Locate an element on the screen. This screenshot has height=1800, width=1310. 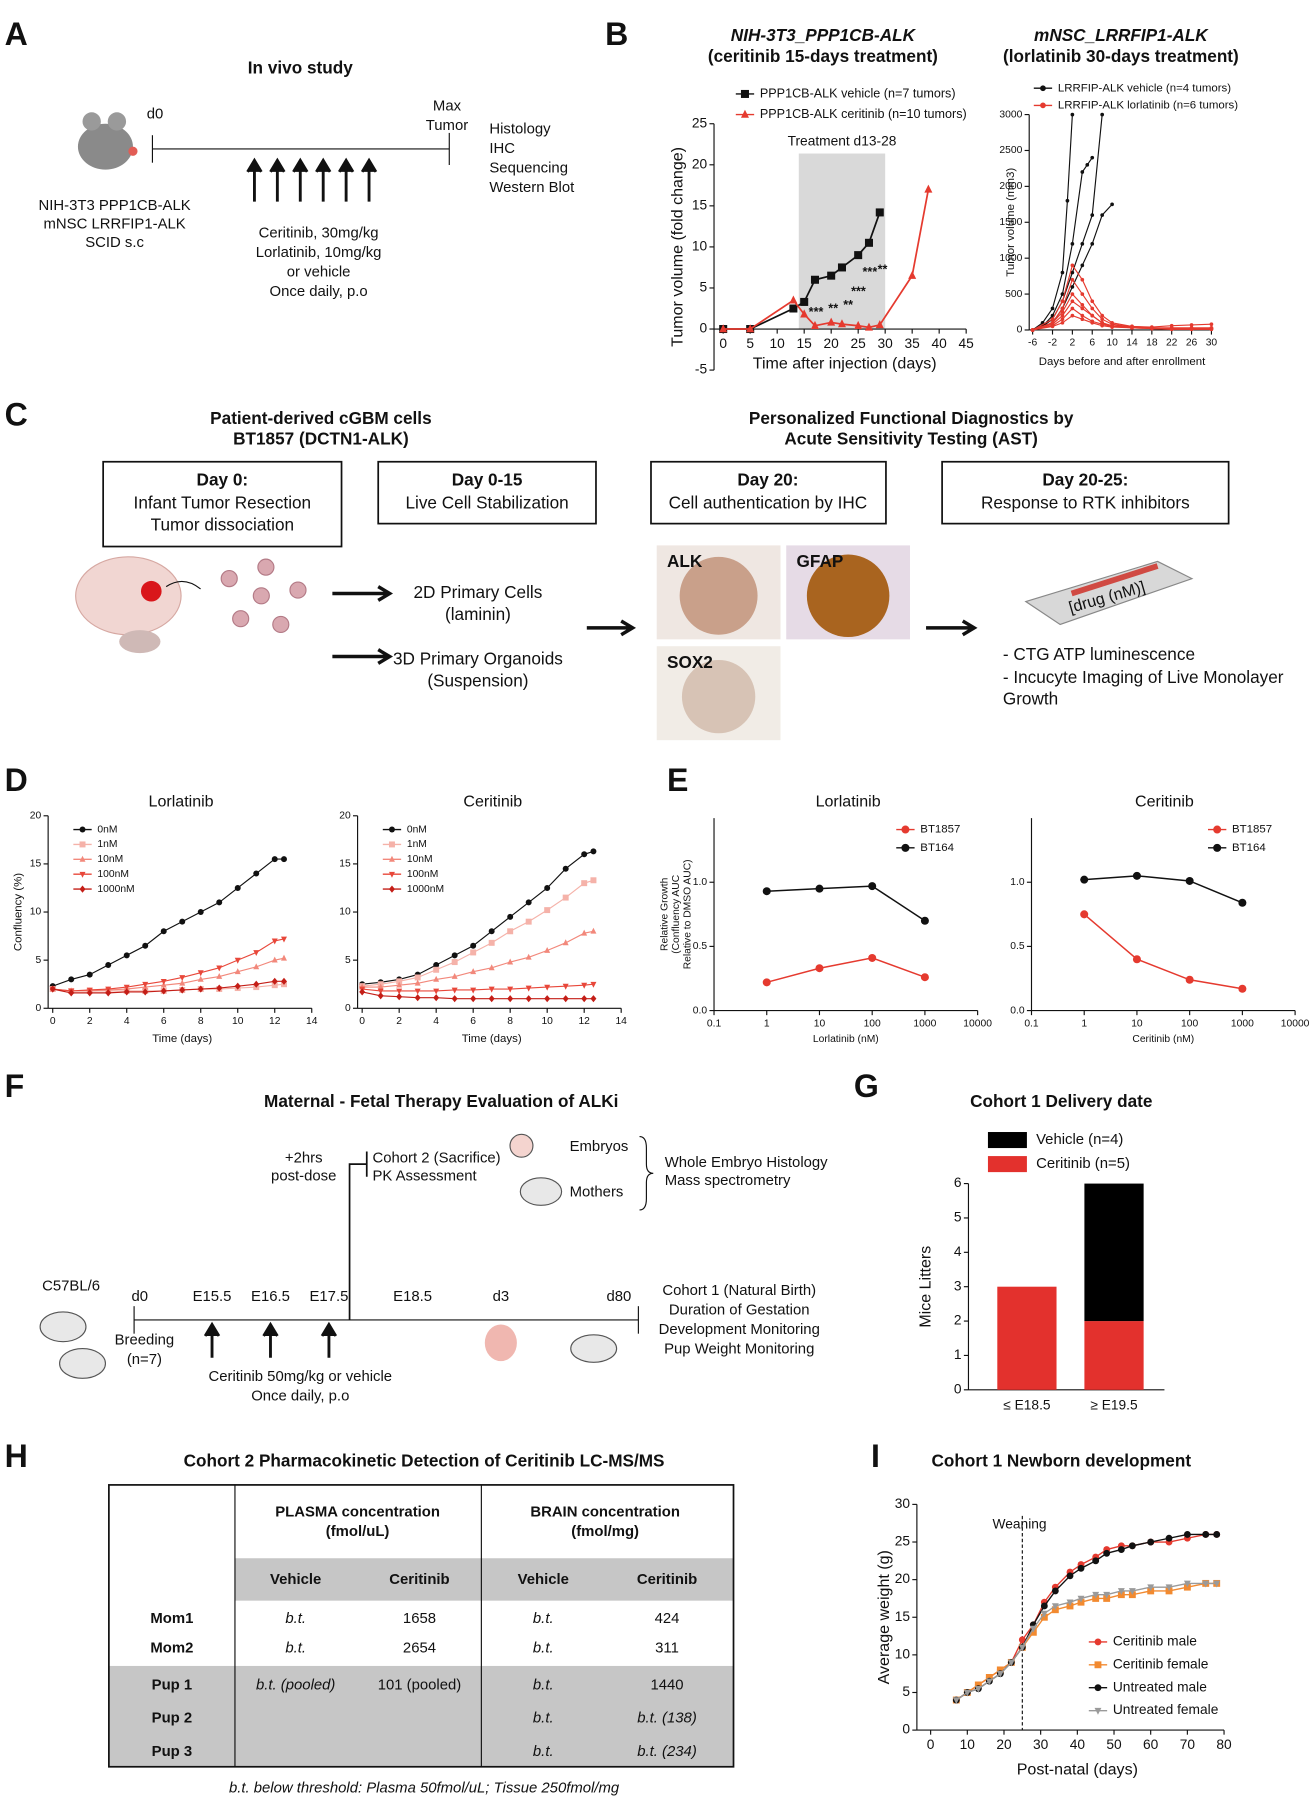
table-cell: 311 is located at coordinates (667, 1649).